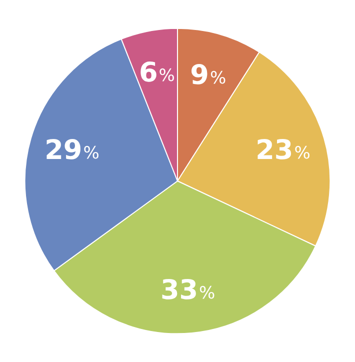 The height and width of the screenshot is (362, 355). I want to click on data-label: 23%, so click(283, 150).